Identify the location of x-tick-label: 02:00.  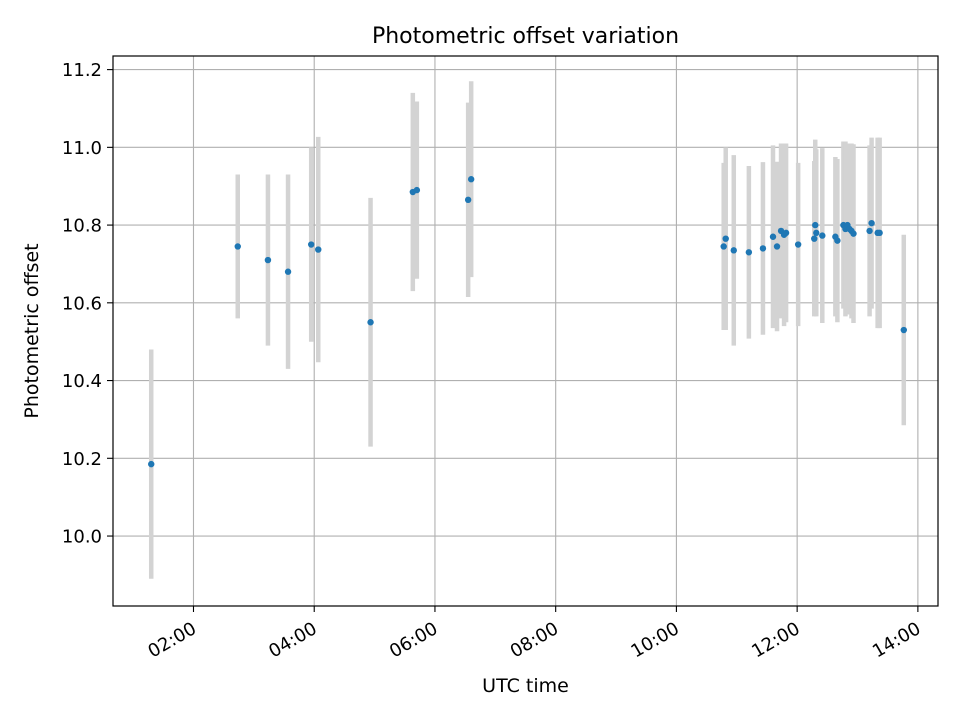
(172, 640).